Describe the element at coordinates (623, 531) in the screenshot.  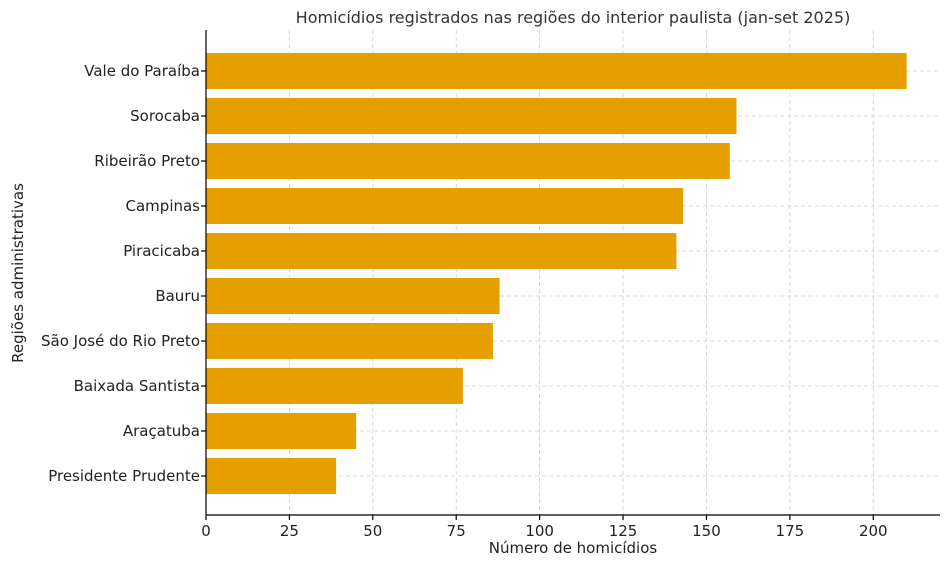
I see `x-tick-label: 125` at that location.